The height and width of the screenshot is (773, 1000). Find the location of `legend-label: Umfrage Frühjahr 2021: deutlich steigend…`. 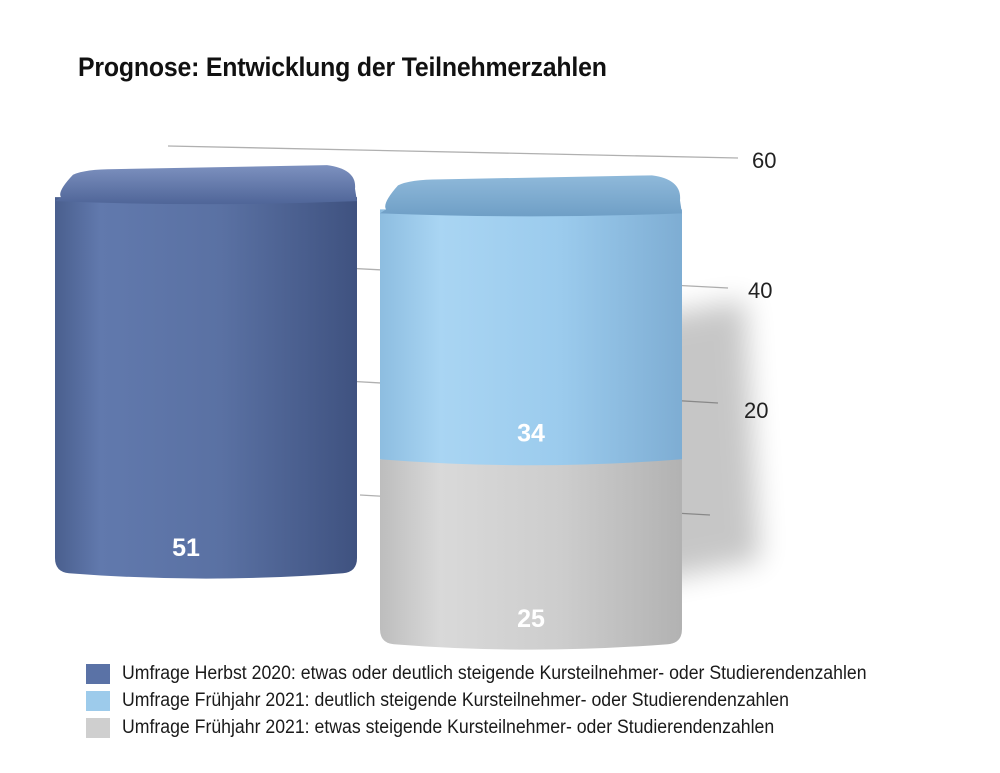

legend-label: Umfrage Frühjahr 2021: deutlich steigend… is located at coordinates (455, 700).